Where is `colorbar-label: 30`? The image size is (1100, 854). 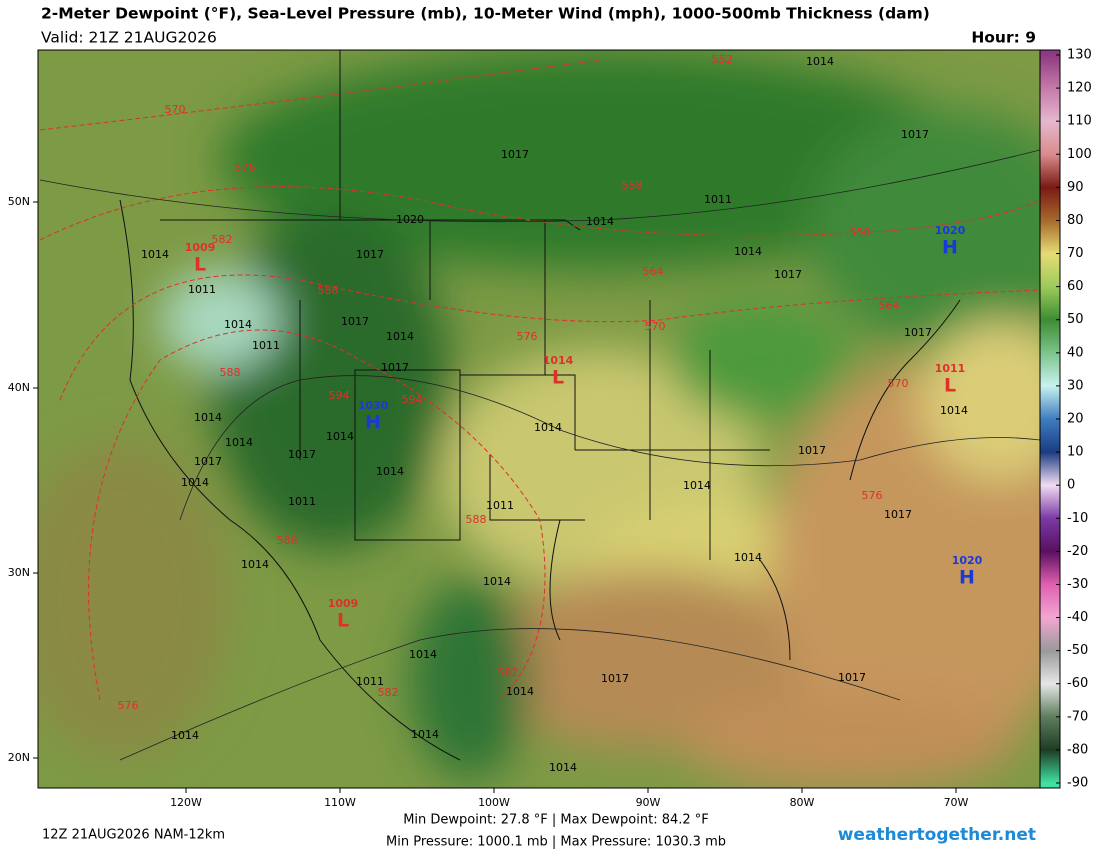
colorbar-label: 30 is located at coordinates (1075, 385).